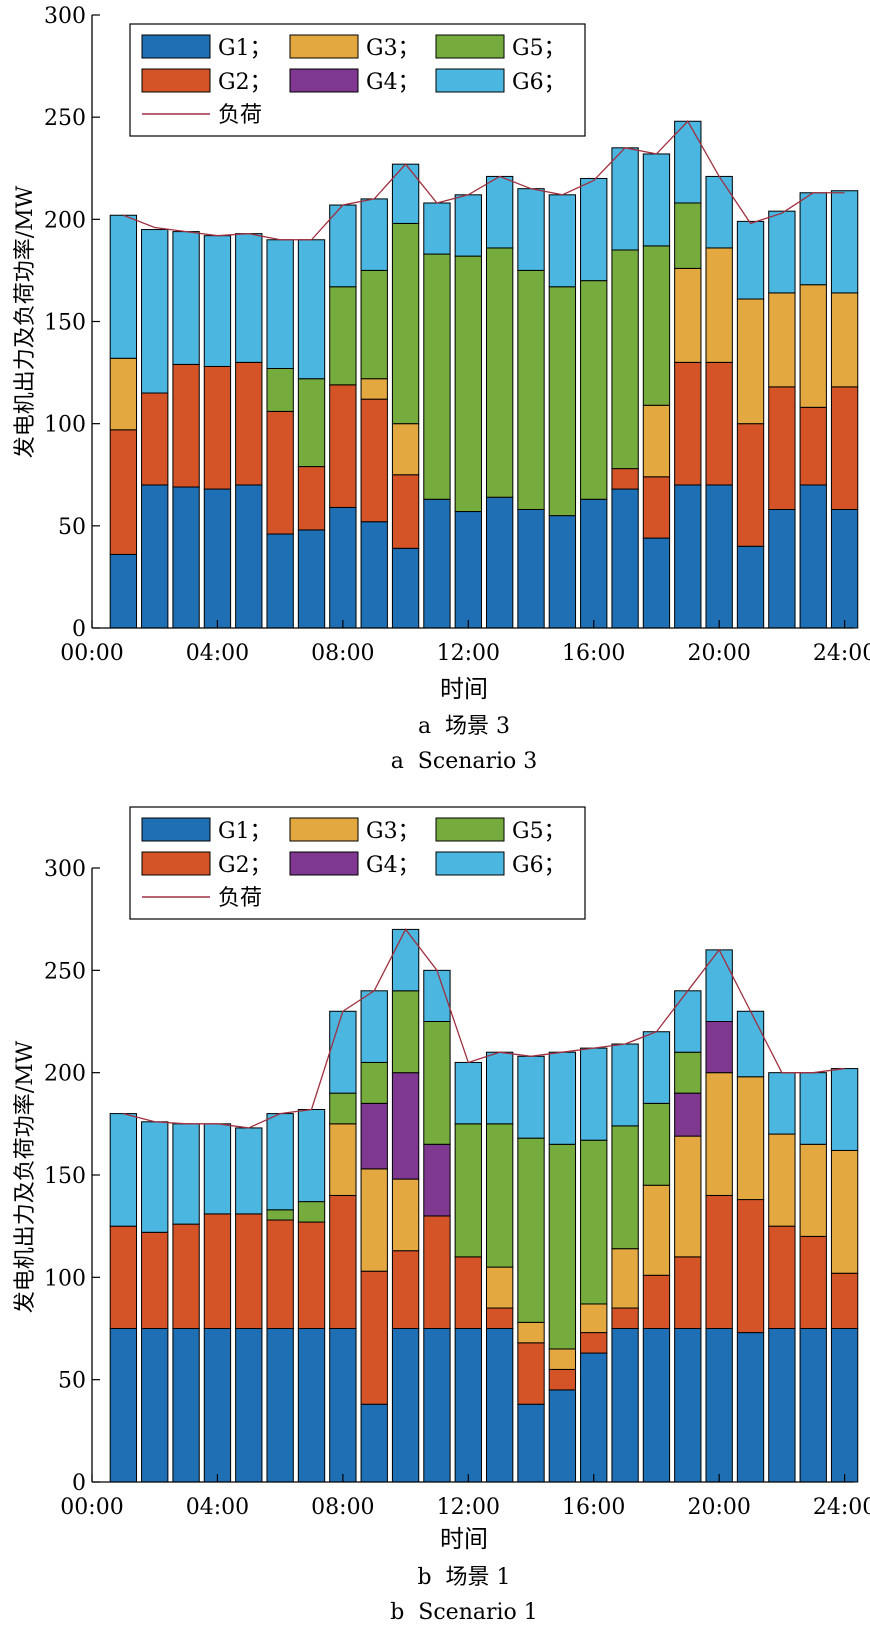 Image resolution: width=870 pixels, height=1627 pixels. Describe the element at coordinates (245, 831) in the screenshot. I see `legend-label-g1: G1；` at that location.